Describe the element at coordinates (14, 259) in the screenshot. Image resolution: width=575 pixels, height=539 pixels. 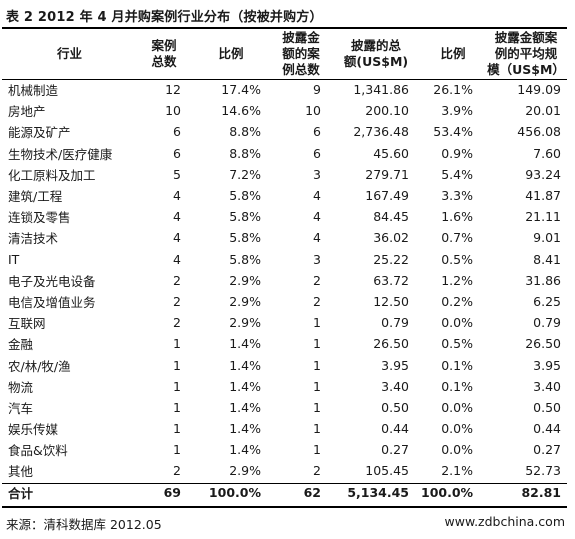
I see `cell-industry: IT` at that location.